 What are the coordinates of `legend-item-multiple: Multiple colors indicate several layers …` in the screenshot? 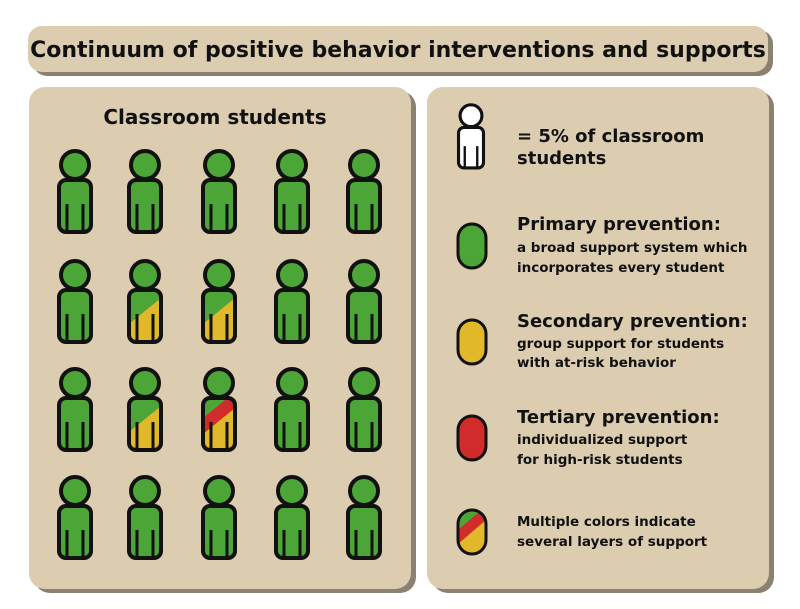 It's located at (582, 532).